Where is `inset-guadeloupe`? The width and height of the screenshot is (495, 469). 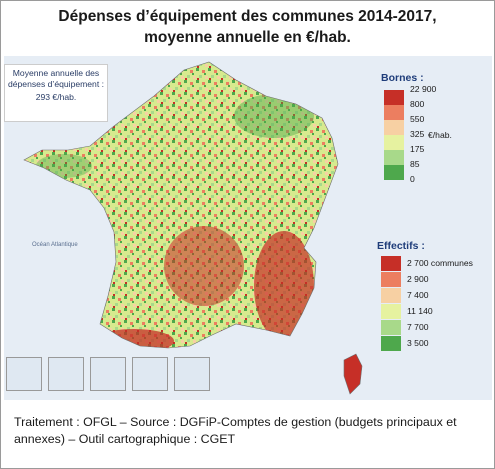
inset-guadeloupe is located at coordinates (24, 374).